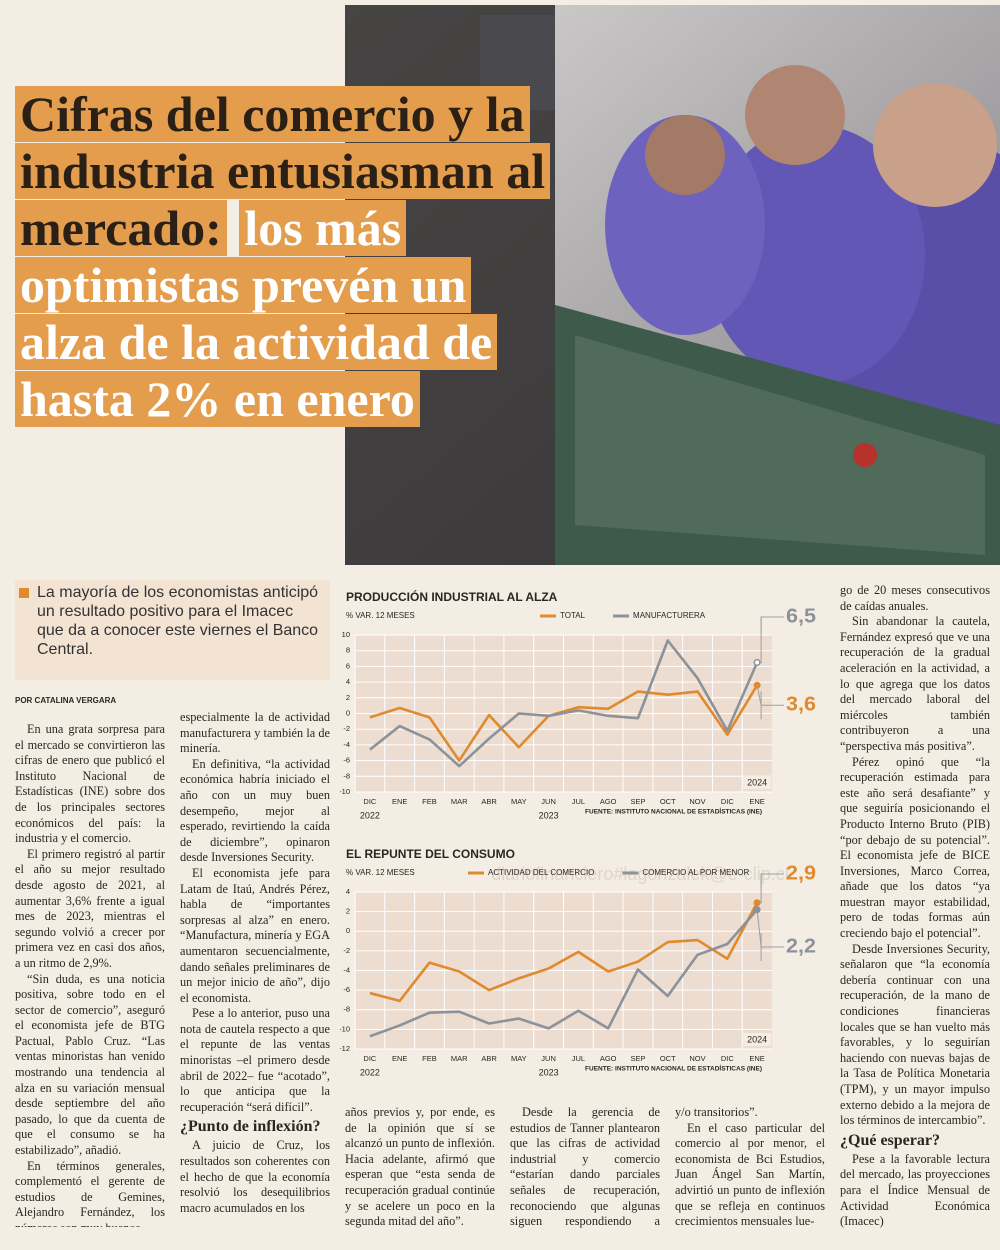 This screenshot has width=1000, height=1250. What do you see at coordinates (801, 616) in the screenshot?
I see `value-label: 6,5` at bounding box center [801, 616].